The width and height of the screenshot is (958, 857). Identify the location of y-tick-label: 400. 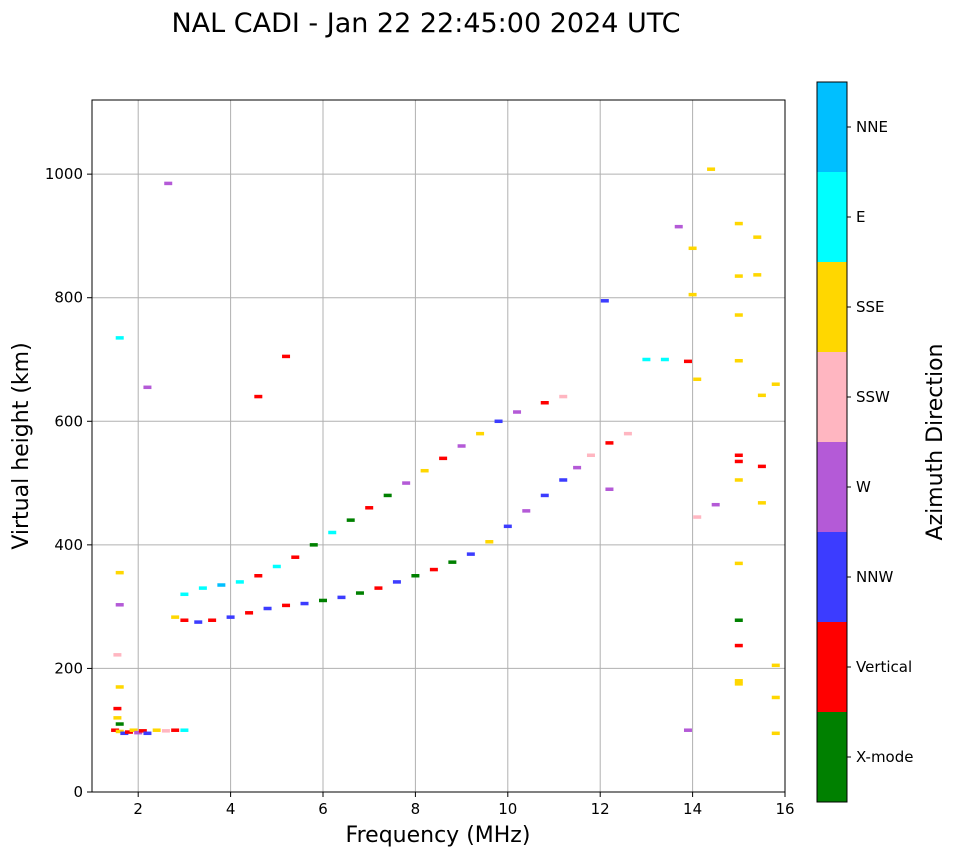
(68, 545).